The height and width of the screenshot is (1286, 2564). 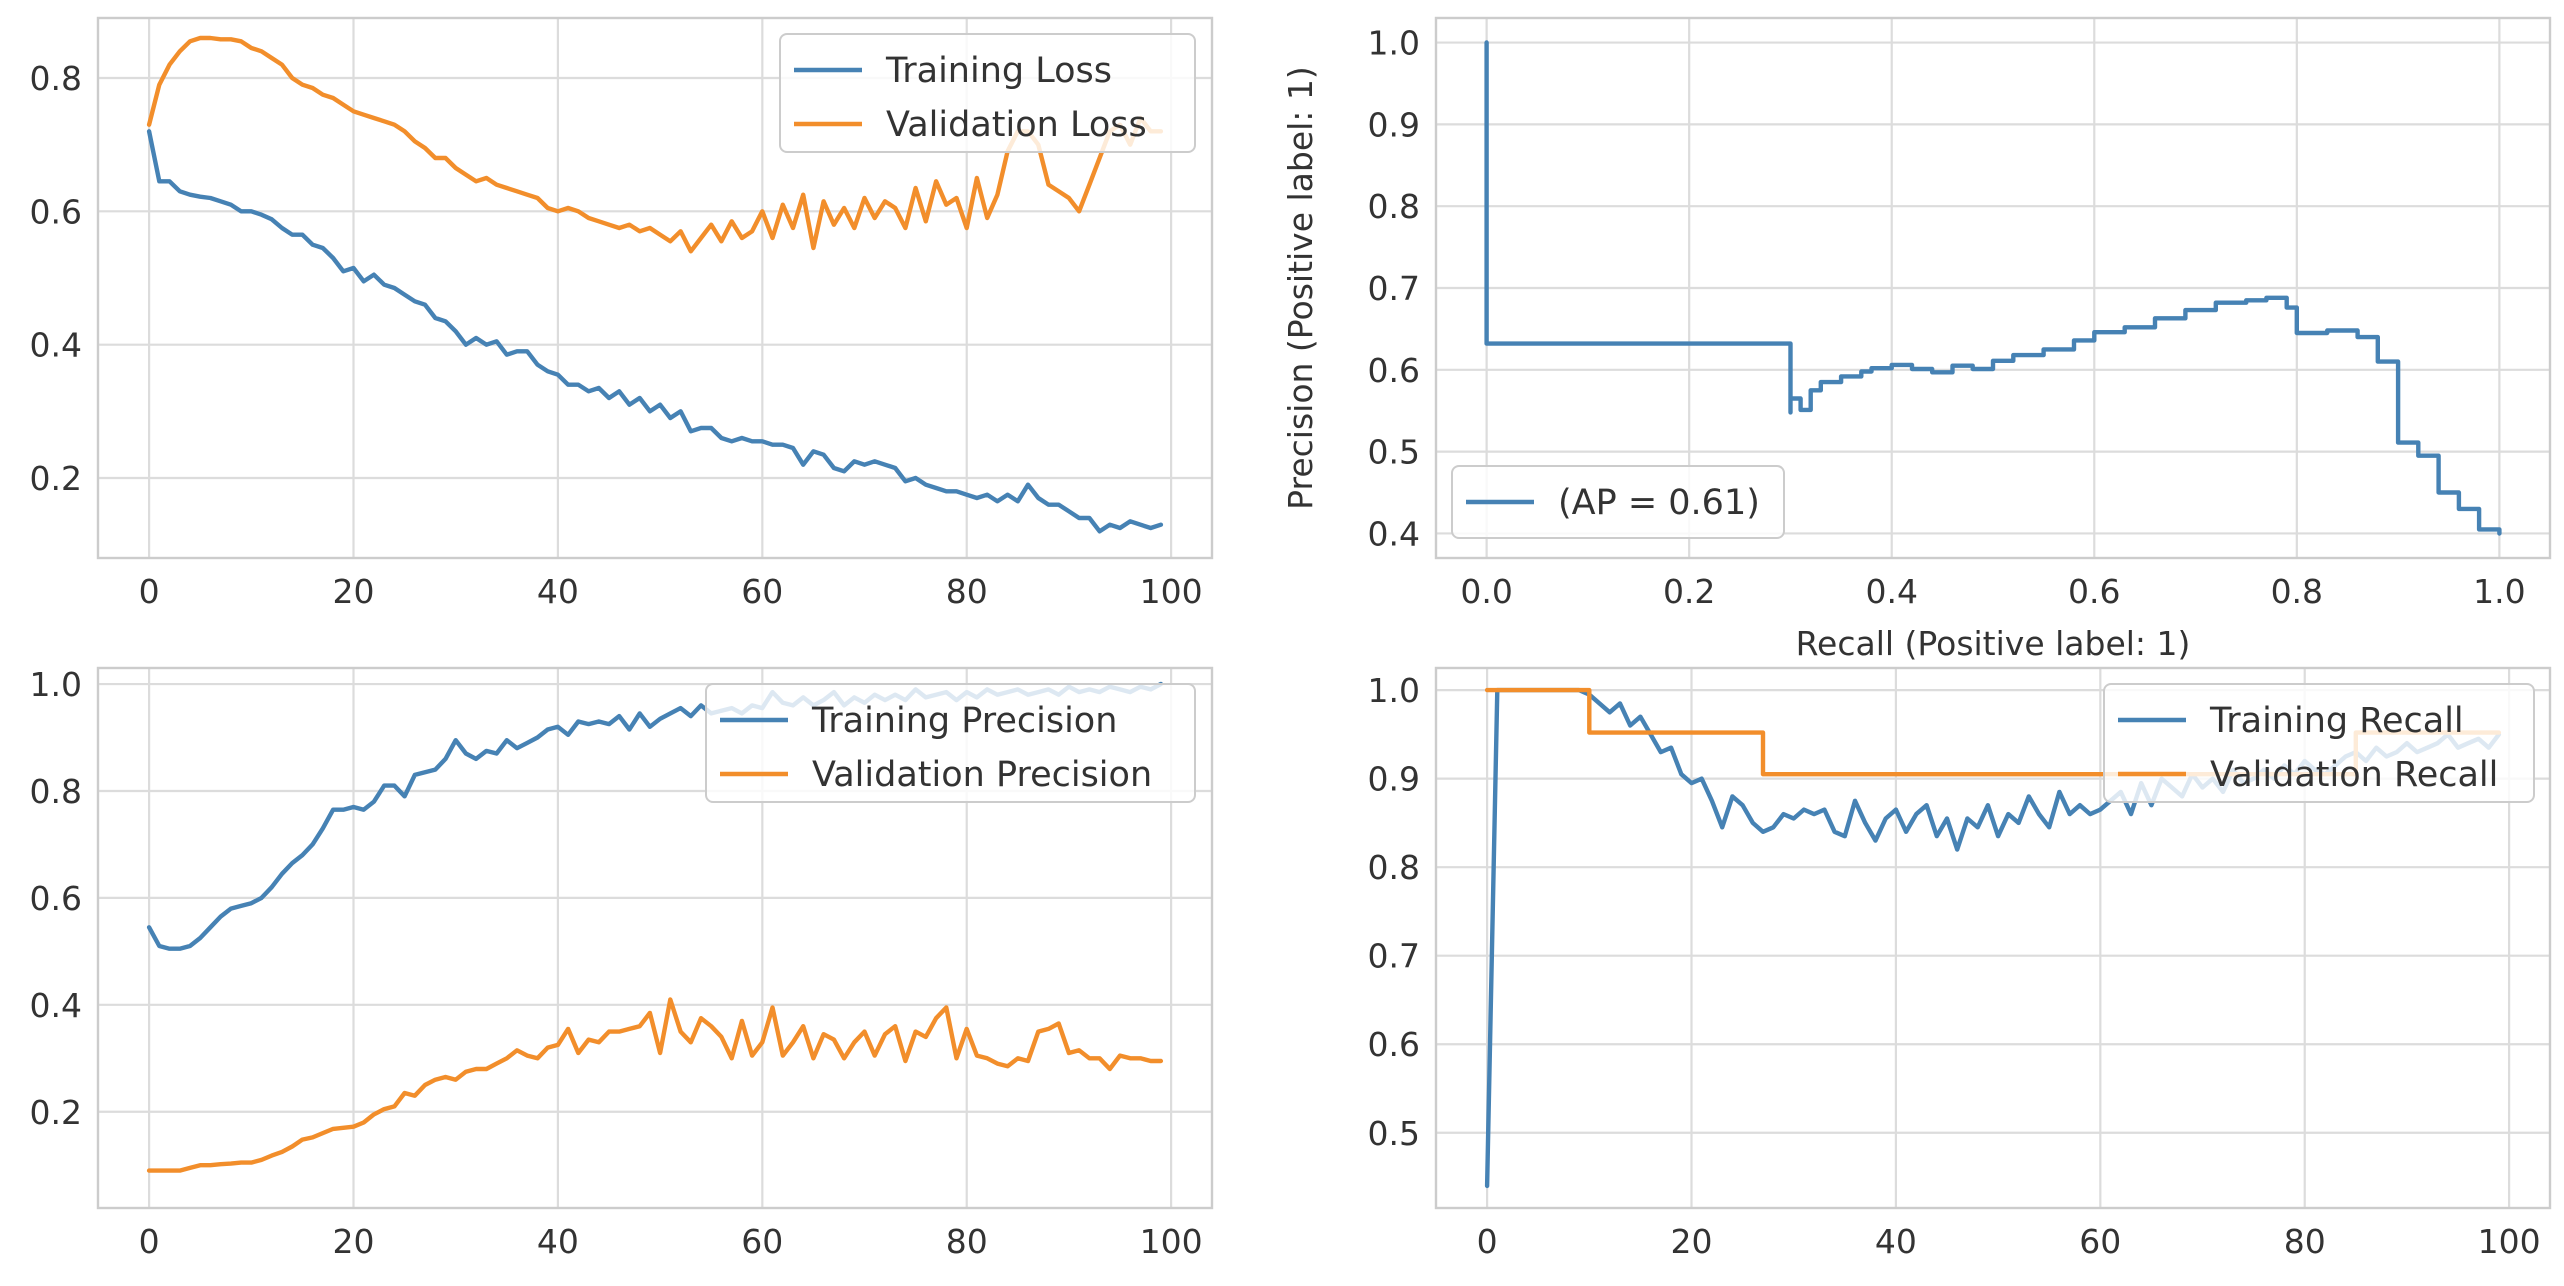 I want to click on legend-label: Training Precision, so click(x=964, y=721).